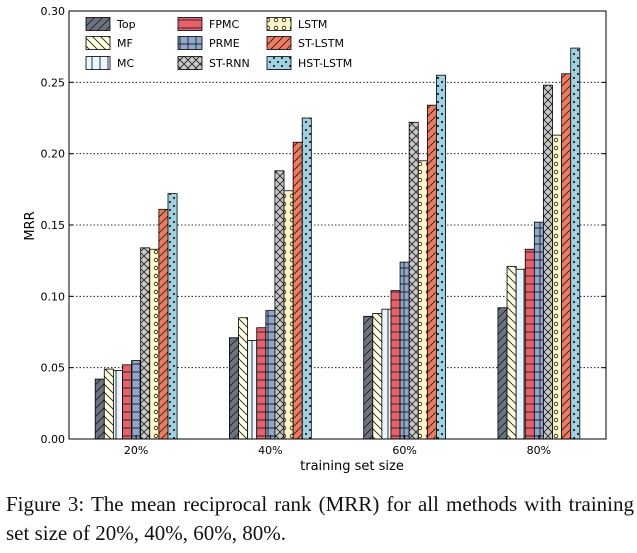 This screenshot has width=637, height=553. I want to click on bar-fpmc-40pct, so click(261, 383).